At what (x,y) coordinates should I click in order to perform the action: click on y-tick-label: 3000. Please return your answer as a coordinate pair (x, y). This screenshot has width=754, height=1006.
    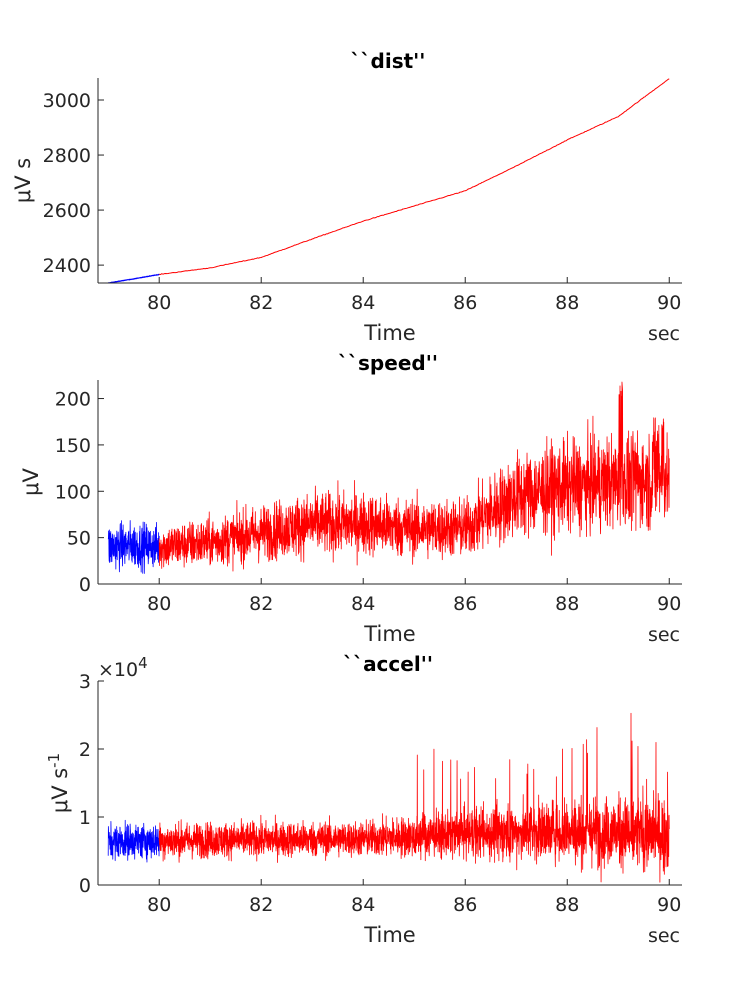
    Looking at the image, I should click on (67, 101).